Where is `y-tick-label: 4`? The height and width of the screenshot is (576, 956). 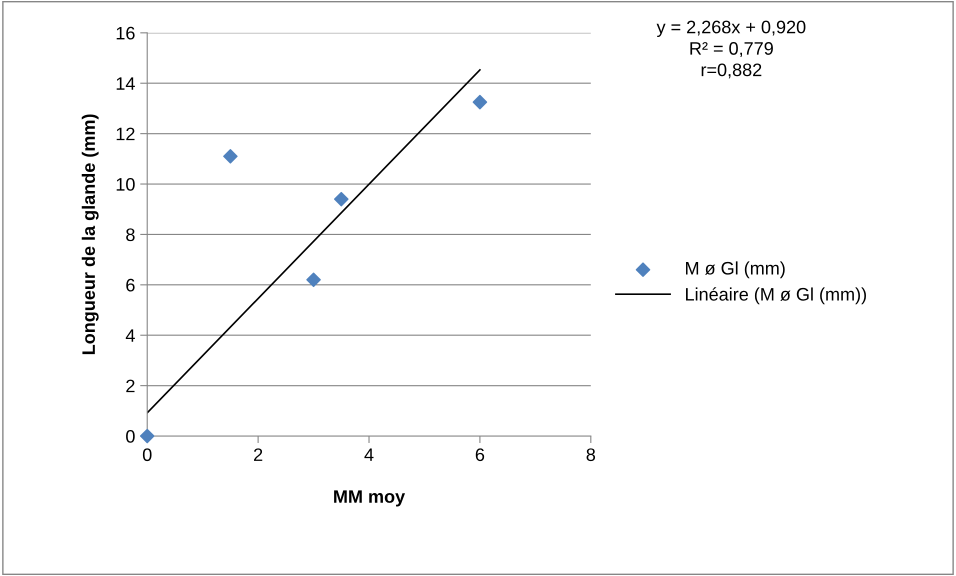
y-tick-label: 4 is located at coordinates (130, 335).